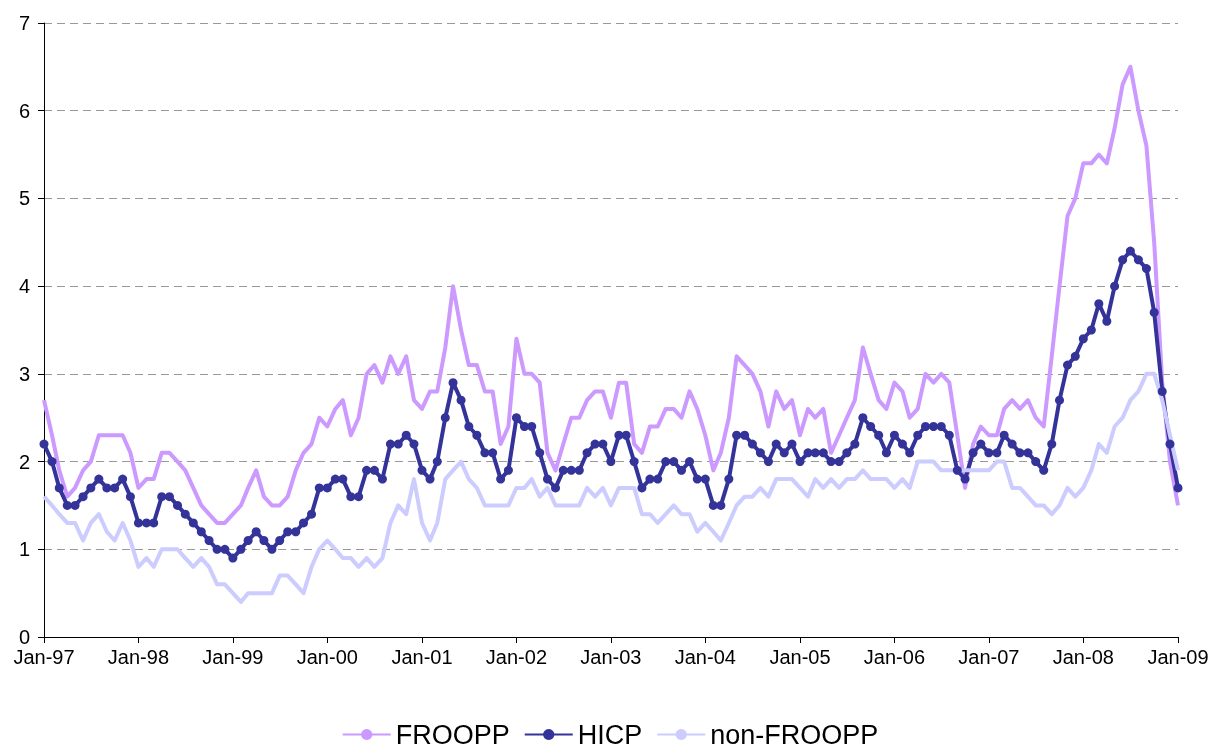  Describe the element at coordinates (24, 549) in the screenshot. I see `y-tick-label: 1` at that location.